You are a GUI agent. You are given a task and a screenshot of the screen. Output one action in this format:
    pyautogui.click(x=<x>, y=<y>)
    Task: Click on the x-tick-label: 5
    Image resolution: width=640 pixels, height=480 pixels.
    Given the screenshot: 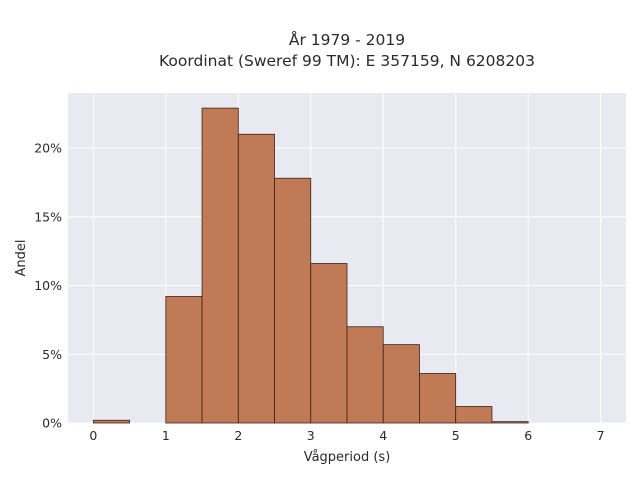 What is the action you would take?
    pyautogui.click(x=456, y=435)
    